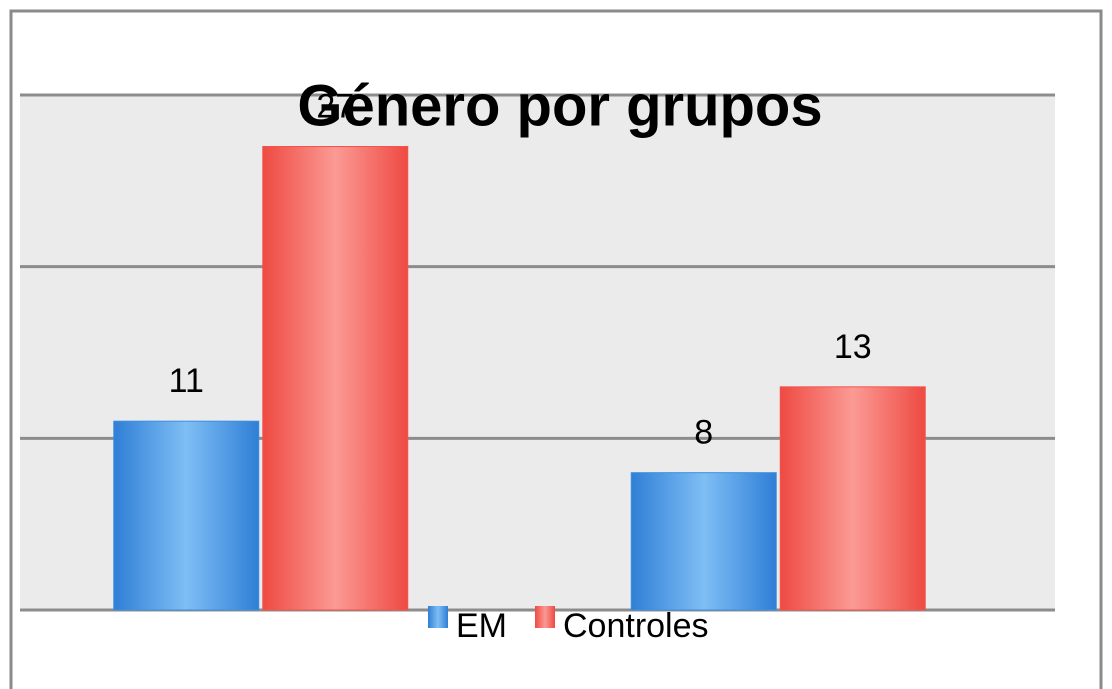 The width and height of the screenshot is (1112, 689). I want to click on chart-title: Género por grupos, so click(559, 105).